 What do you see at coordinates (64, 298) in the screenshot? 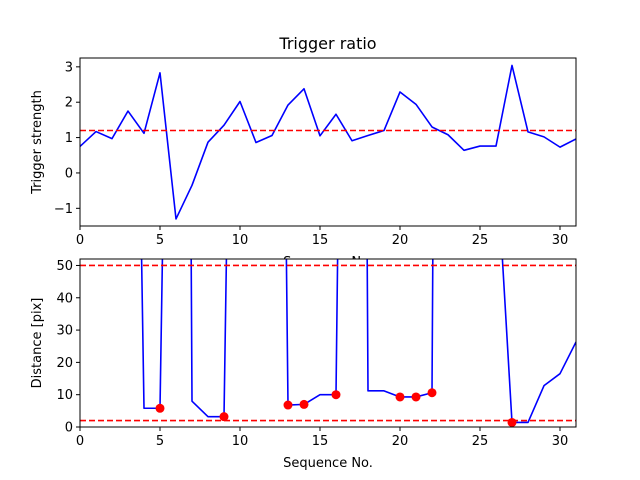
I see `y-tick-label: 40` at bounding box center [64, 298].